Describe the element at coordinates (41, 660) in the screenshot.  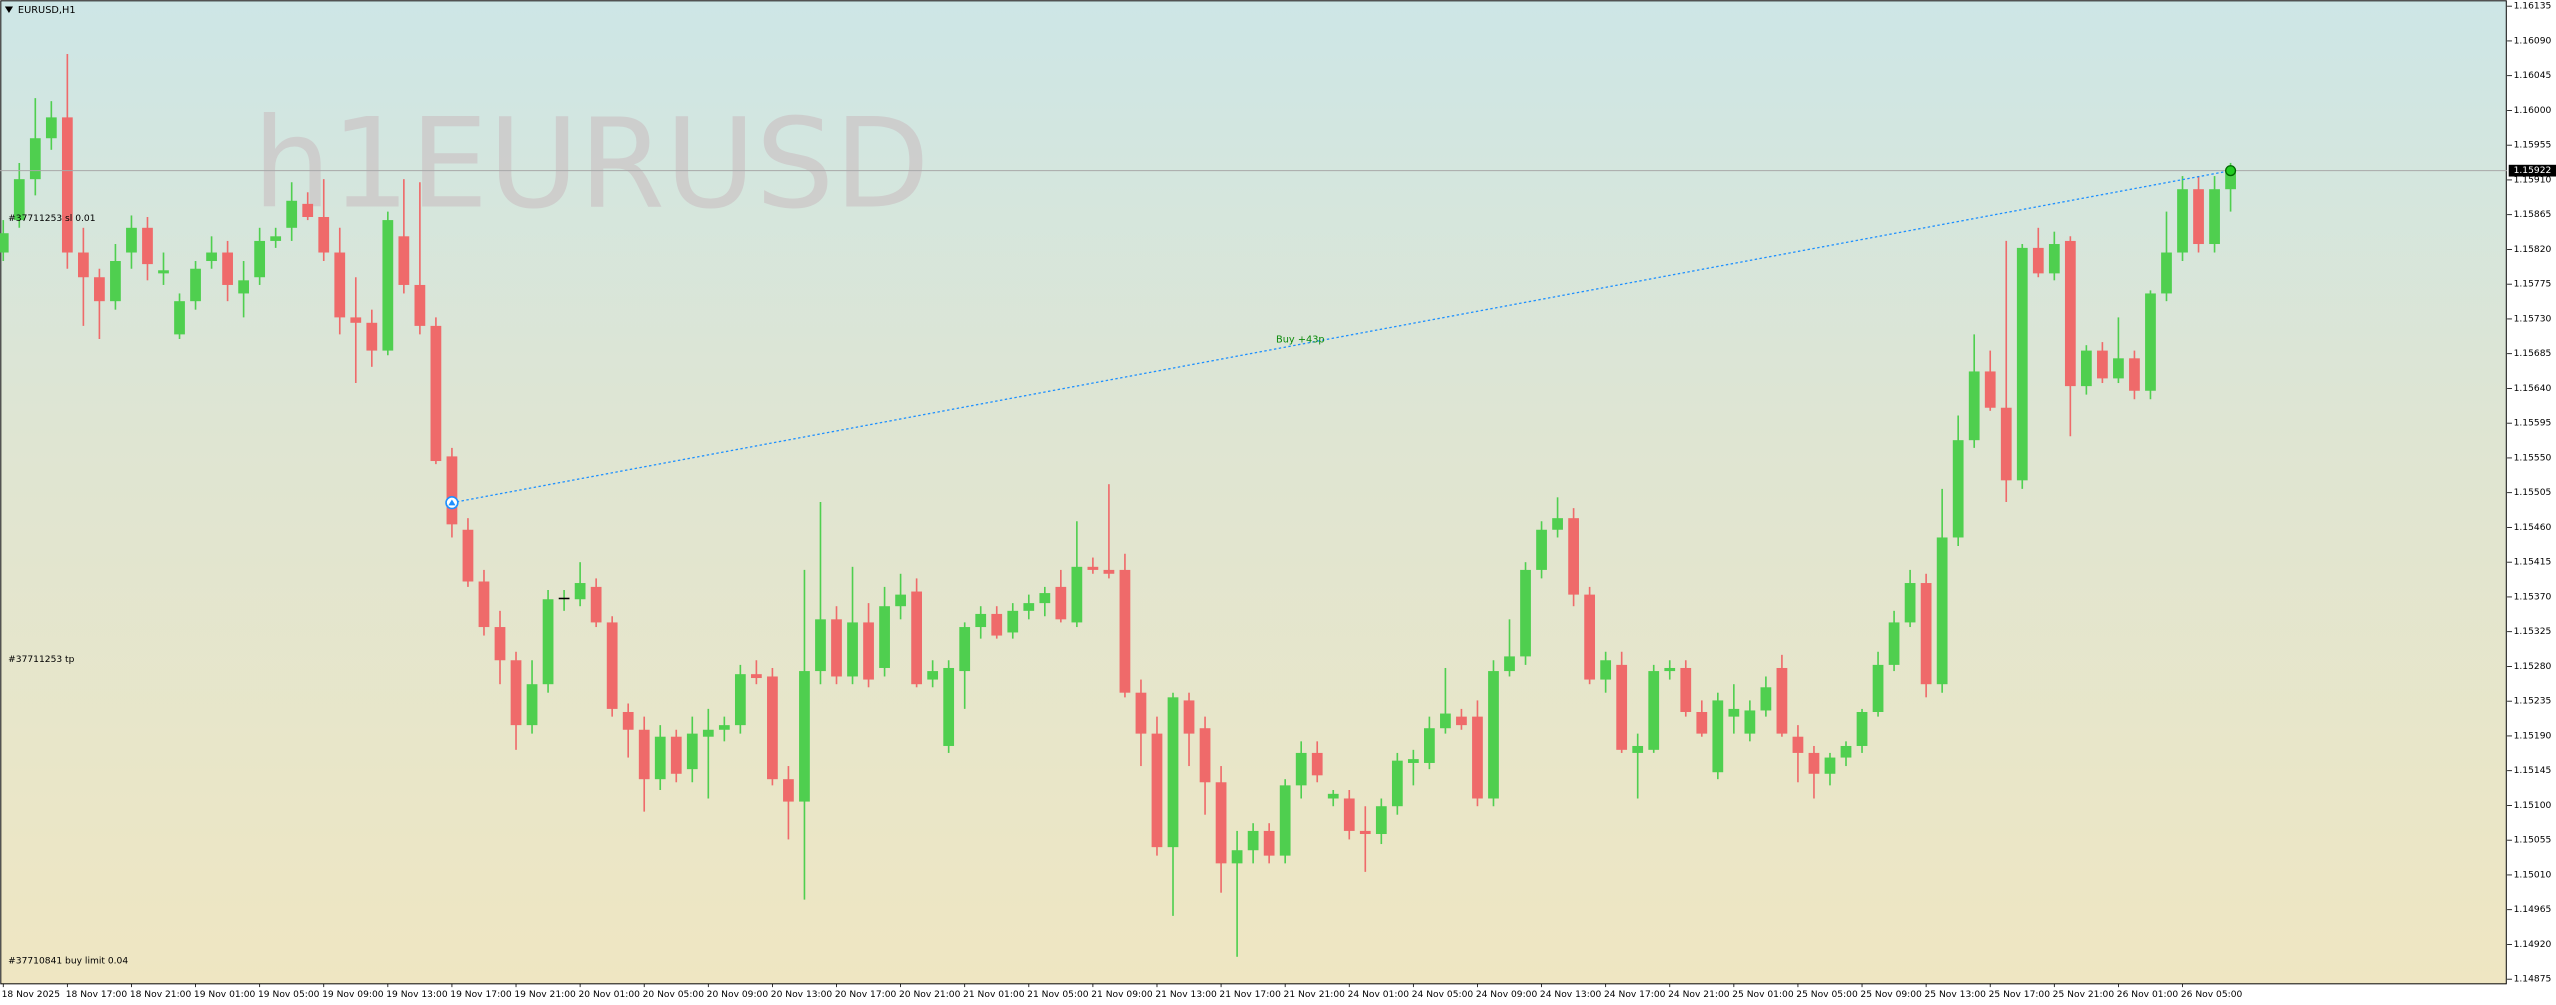
I see `order-label: #37711253 tp` at that location.